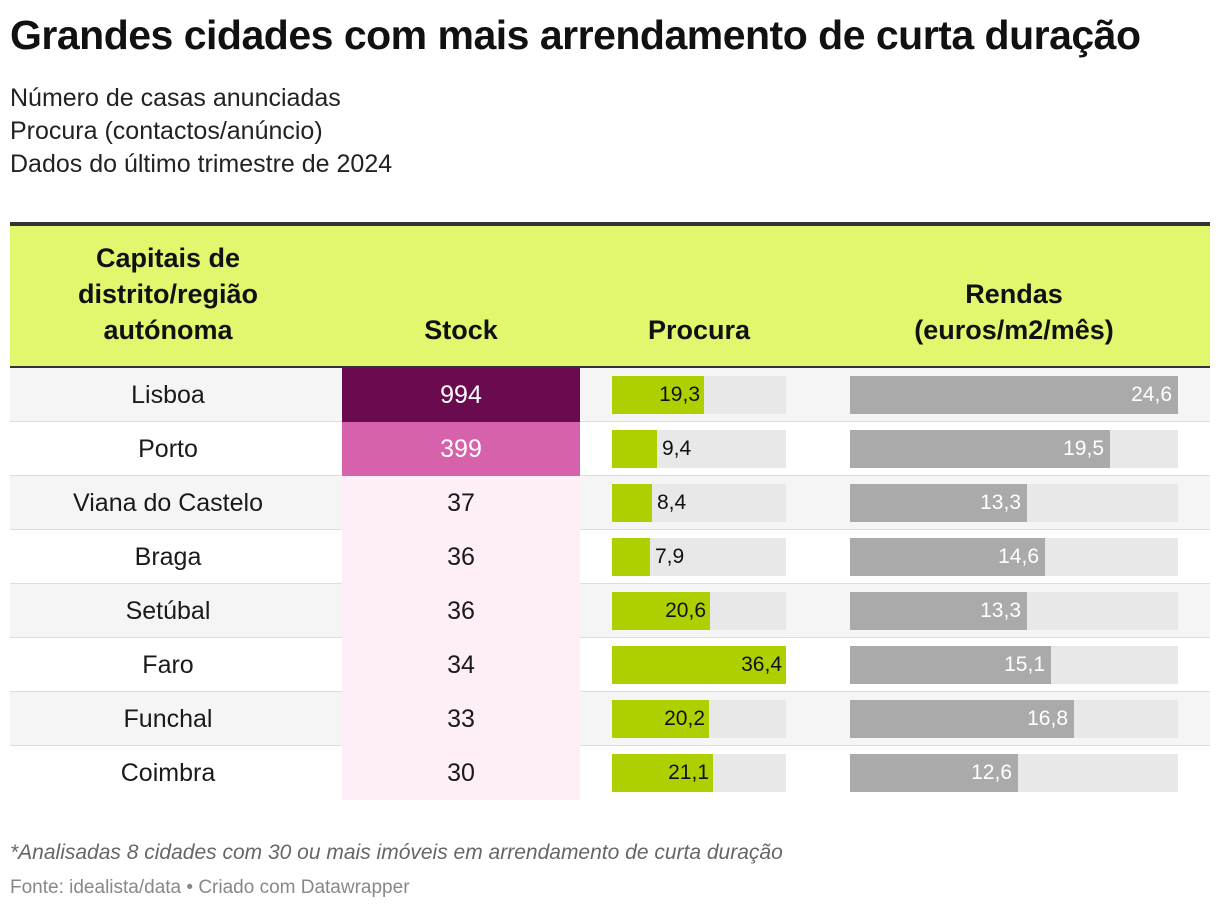  I want to click on city-cell: Lisboa, so click(168, 395).